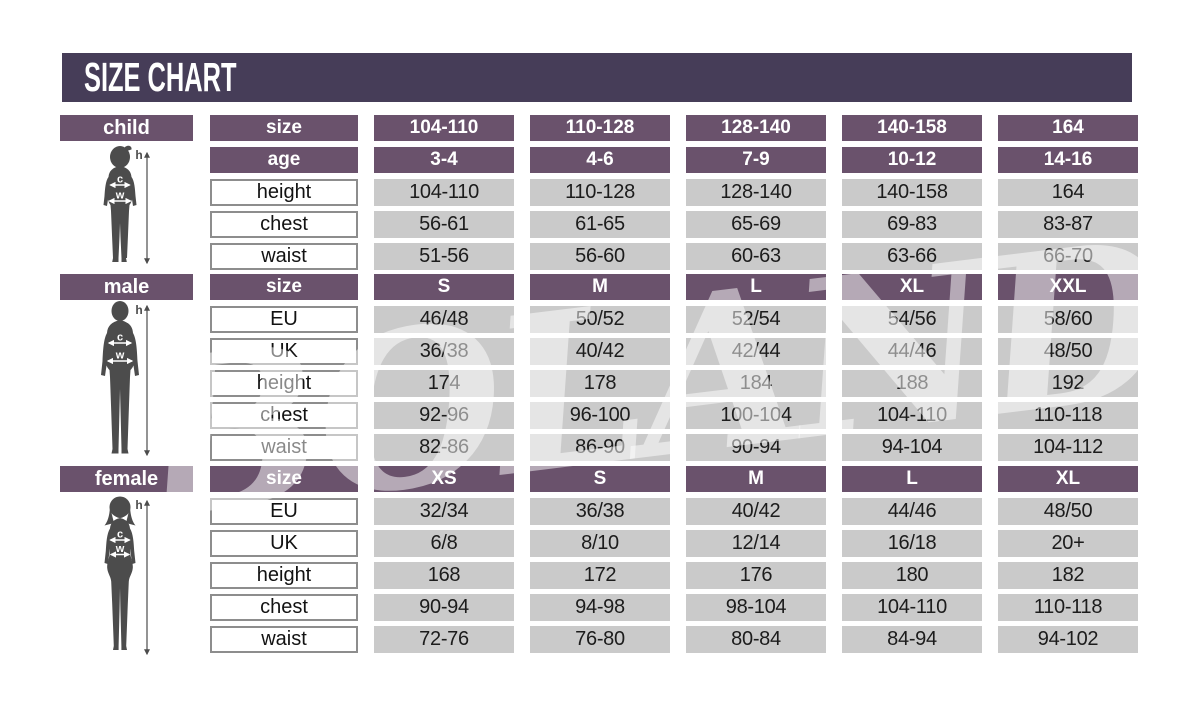 This screenshot has width=1200, height=727. Describe the element at coordinates (444, 224) in the screenshot. I see `value-cell: 56-61` at that location.